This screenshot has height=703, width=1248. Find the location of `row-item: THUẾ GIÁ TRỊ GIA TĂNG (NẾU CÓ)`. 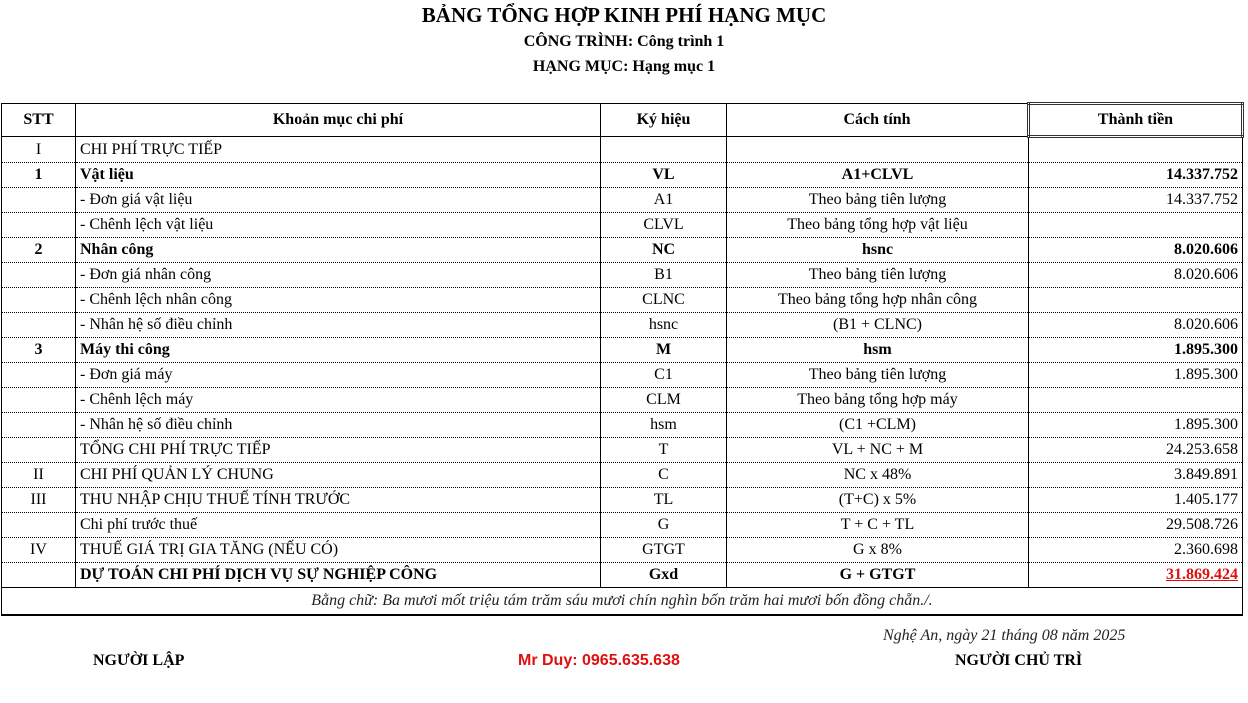

row-item: THUẾ GIÁ TRỊ GIA TĂNG (NẾU CÓ) is located at coordinates (338, 550).